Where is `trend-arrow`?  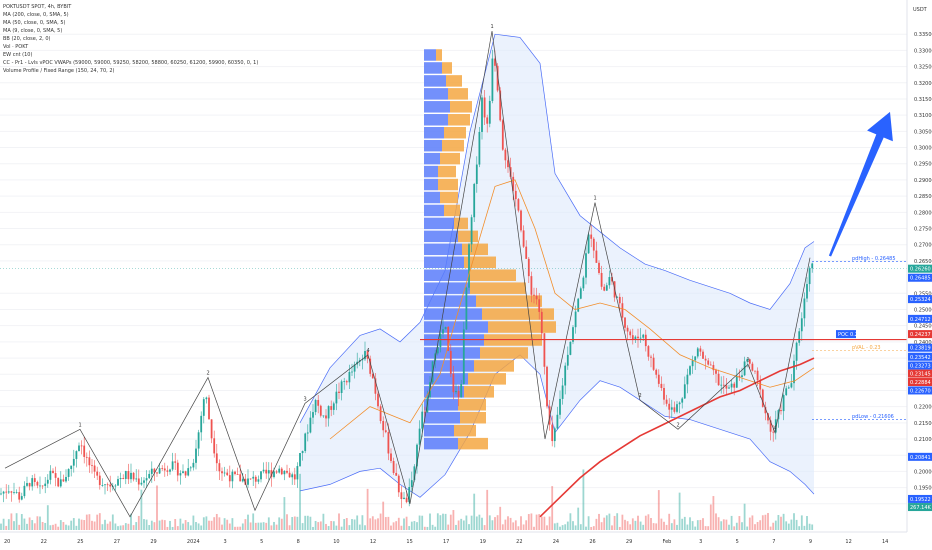
trend-arrow is located at coordinates (860, 184).